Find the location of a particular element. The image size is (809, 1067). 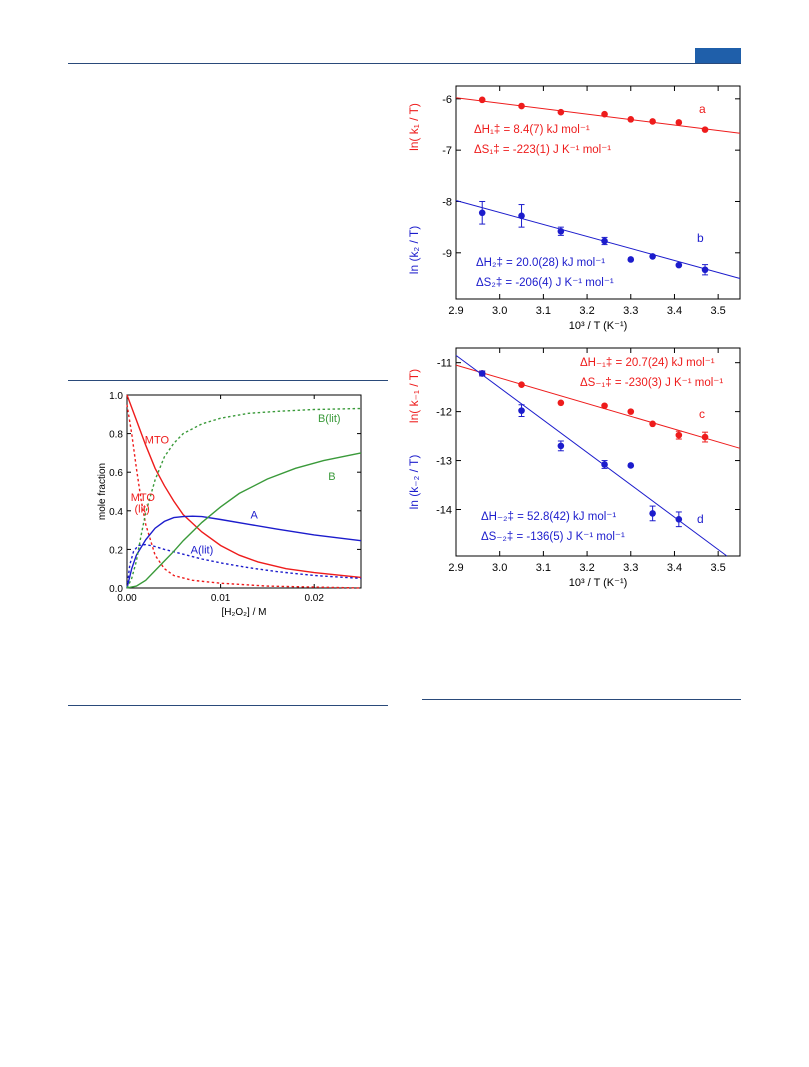

y-axis-label: mole fraction is located at coordinates (102, 491).